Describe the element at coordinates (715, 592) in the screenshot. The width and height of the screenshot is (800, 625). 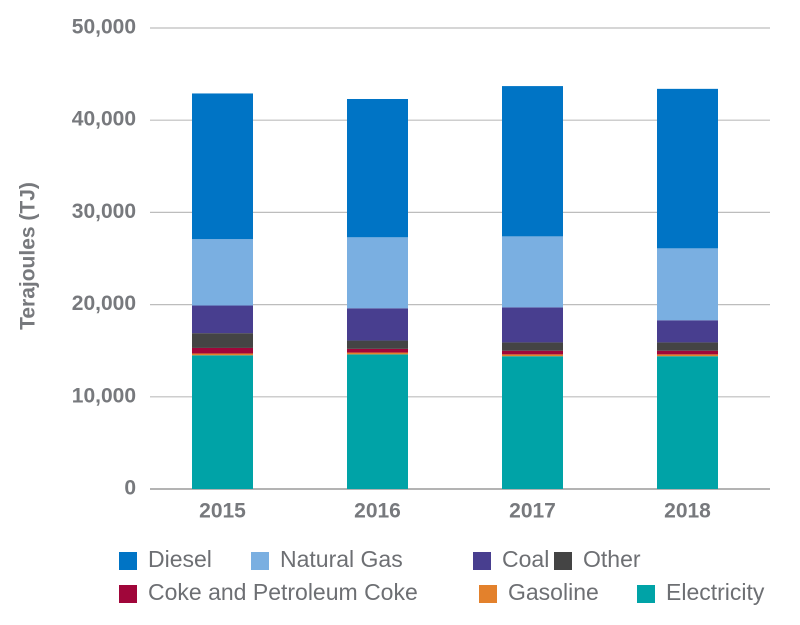
I see `legend-label: Electricity` at that location.